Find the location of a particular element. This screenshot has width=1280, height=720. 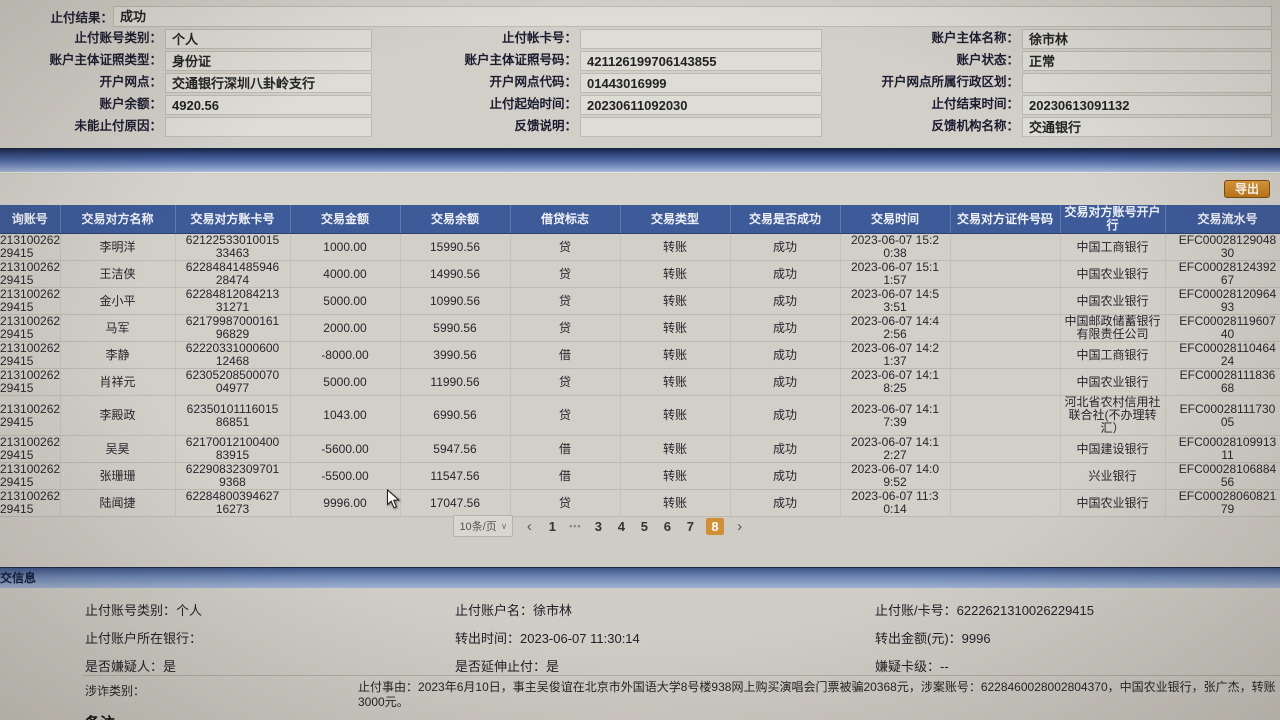

cell-counterparty-name: 李明洋 is located at coordinates (118, 247).